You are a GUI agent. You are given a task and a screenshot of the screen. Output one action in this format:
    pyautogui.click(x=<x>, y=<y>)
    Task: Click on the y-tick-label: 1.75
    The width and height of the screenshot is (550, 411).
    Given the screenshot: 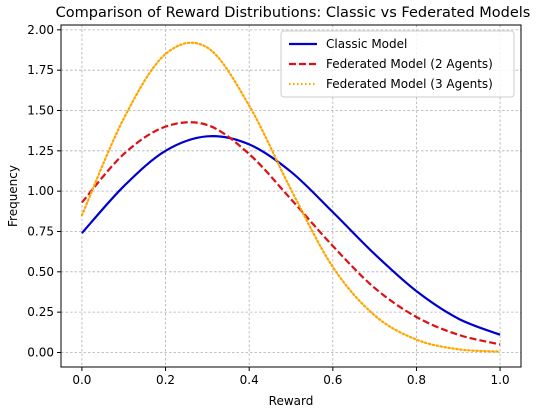 What is the action you would take?
    pyautogui.click(x=40, y=70)
    